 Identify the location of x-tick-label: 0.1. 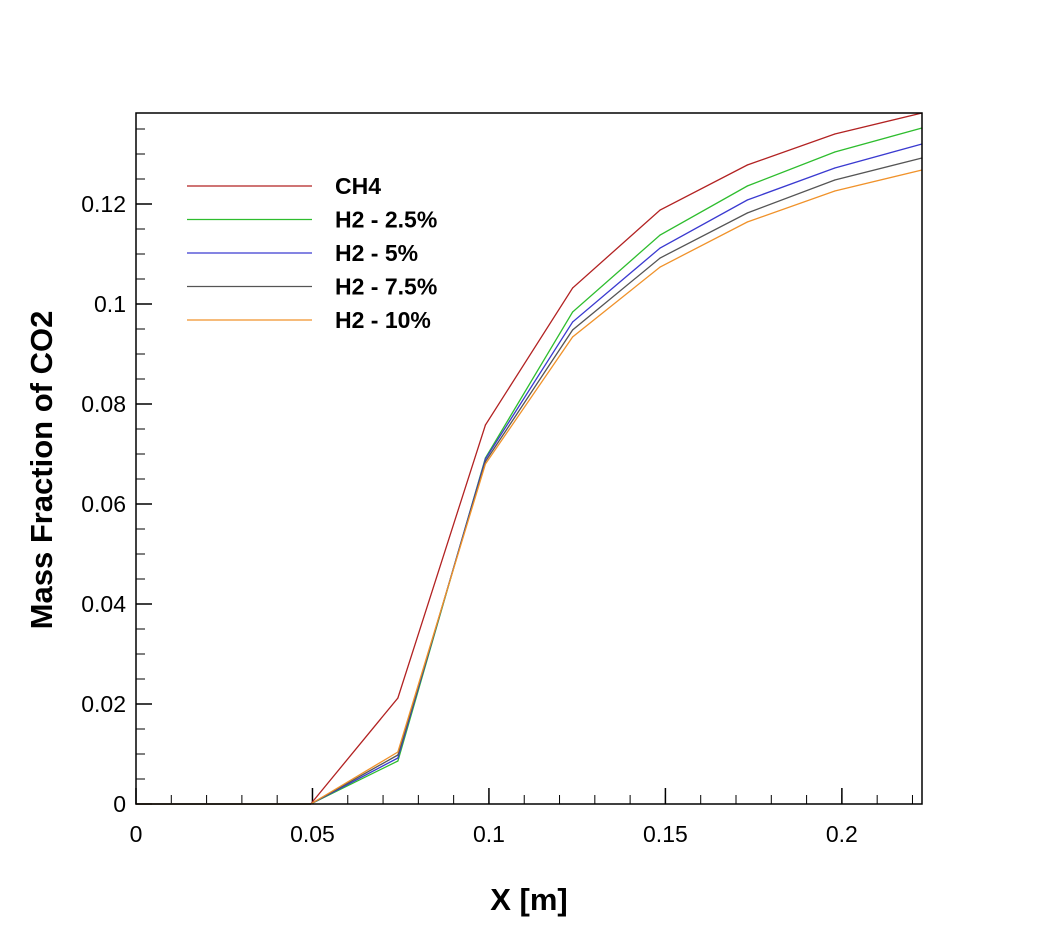
(489, 834).